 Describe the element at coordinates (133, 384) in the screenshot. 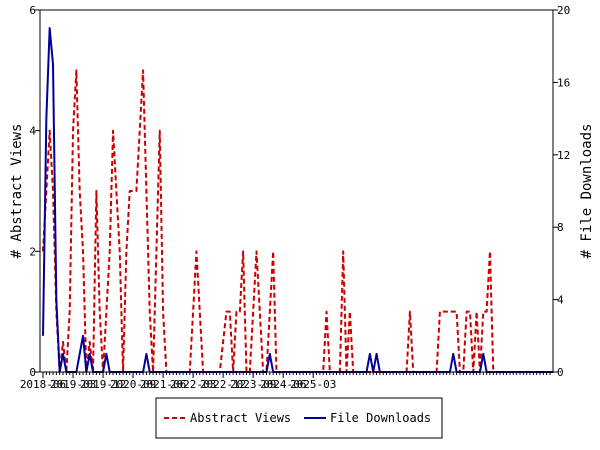

I see `x-tick-label: 2020-09` at that location.